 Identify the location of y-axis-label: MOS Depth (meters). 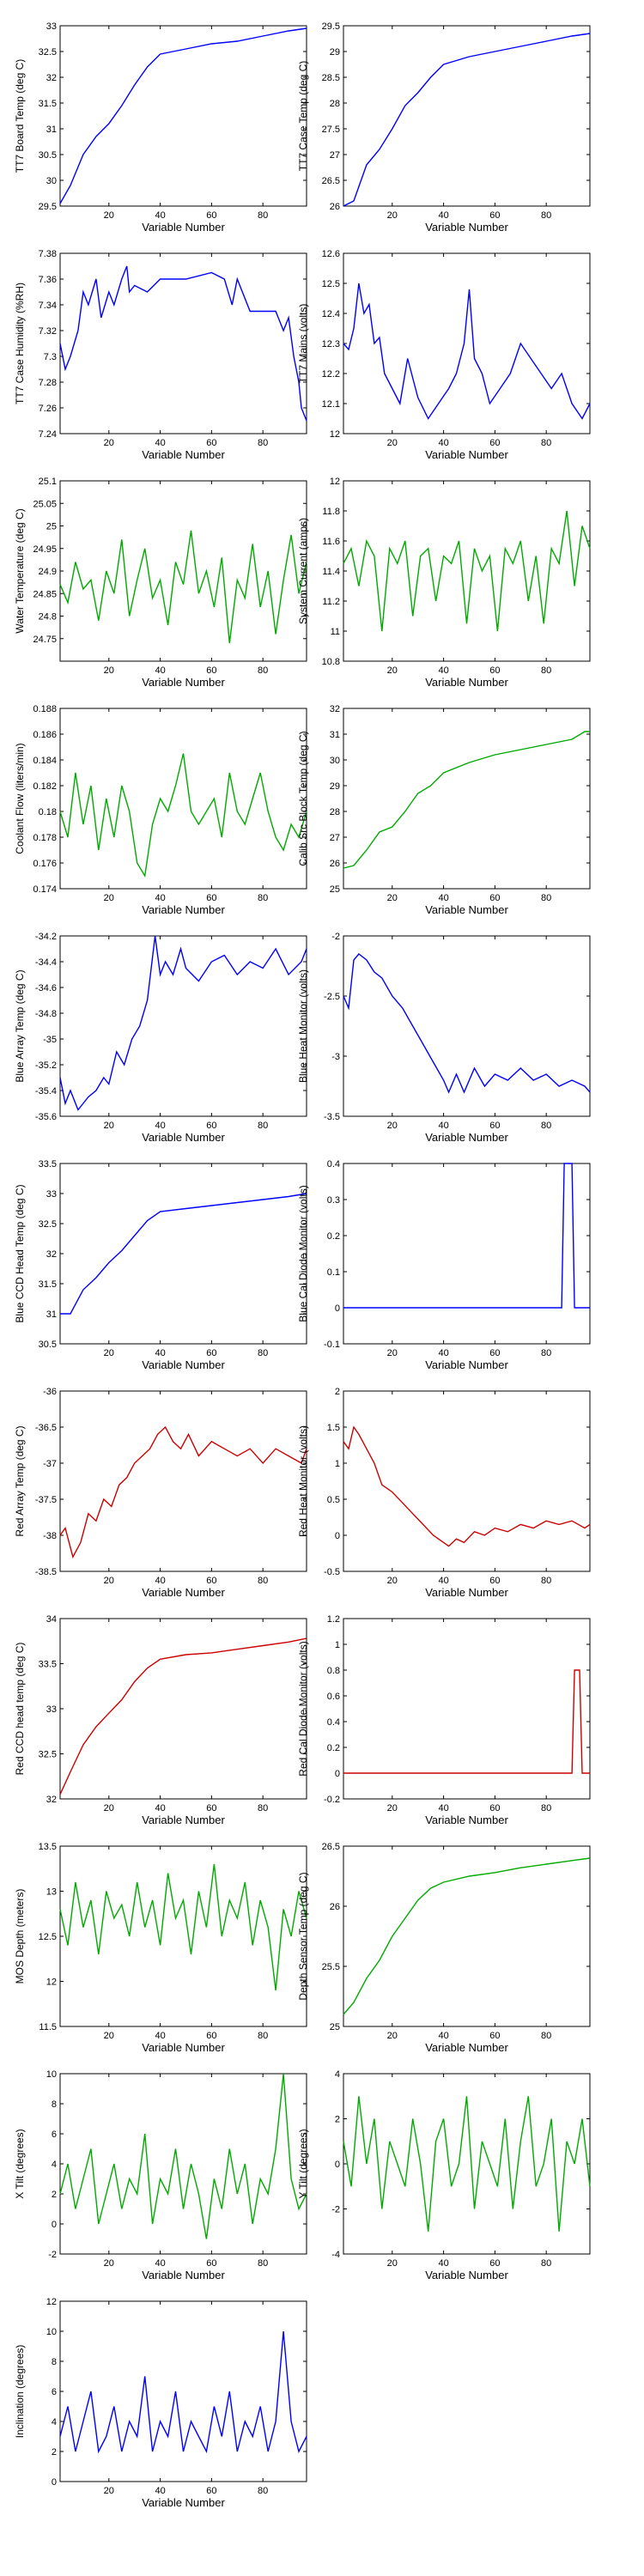
(20, 1937).